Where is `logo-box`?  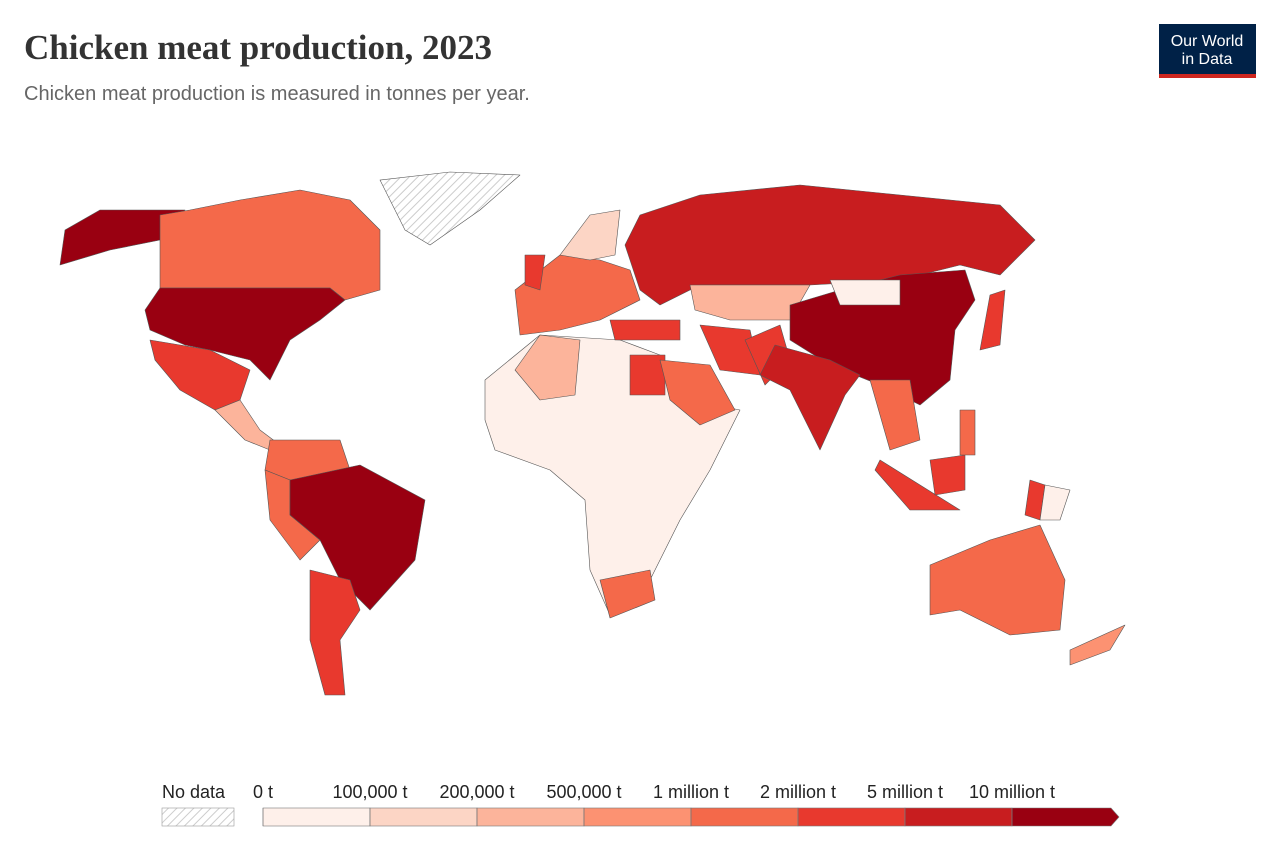 logo-box is located at coordinates (1207, 51).